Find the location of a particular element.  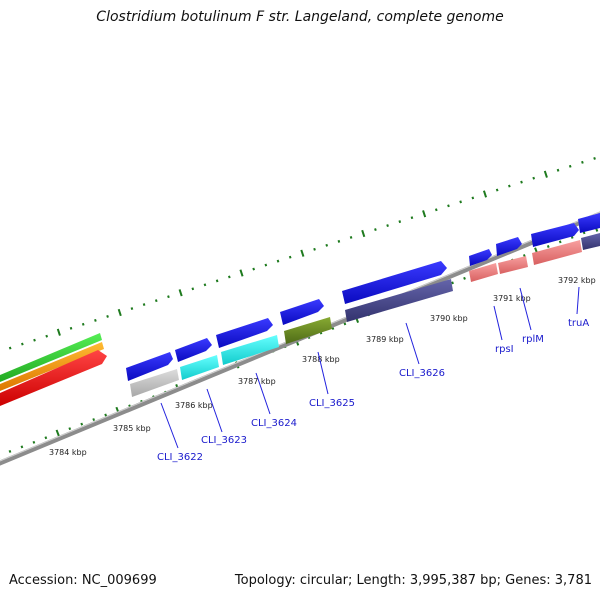

kbp-label: 3789 kbp is located at coordinates (385, 339).